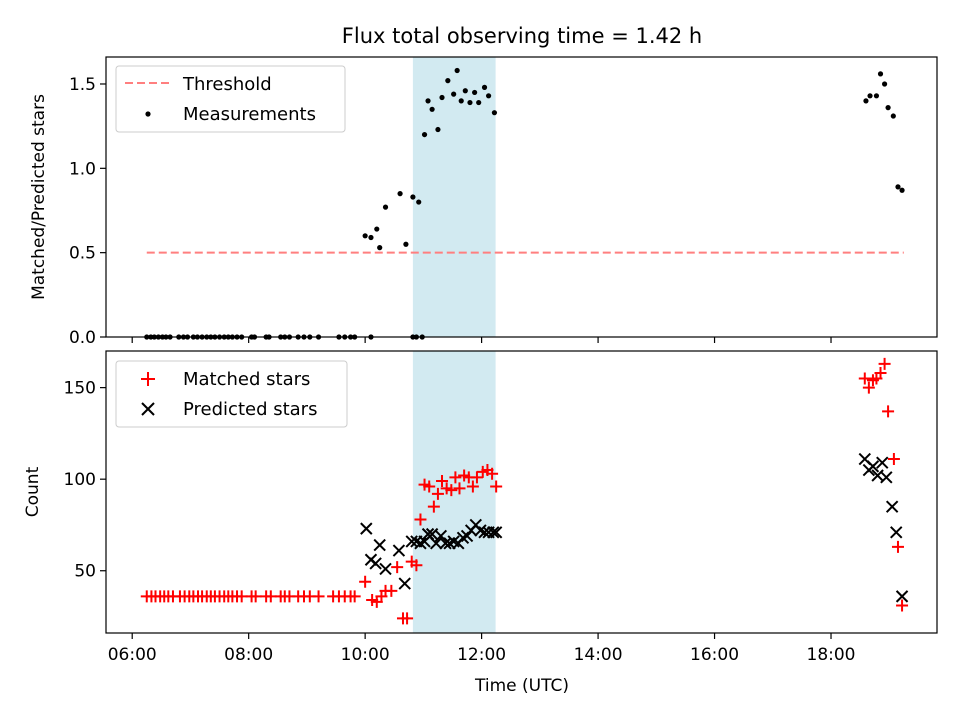  Describe the element at coordinates (85, 572) in the screenshot. I see `y-tick-label: 50` at that location.